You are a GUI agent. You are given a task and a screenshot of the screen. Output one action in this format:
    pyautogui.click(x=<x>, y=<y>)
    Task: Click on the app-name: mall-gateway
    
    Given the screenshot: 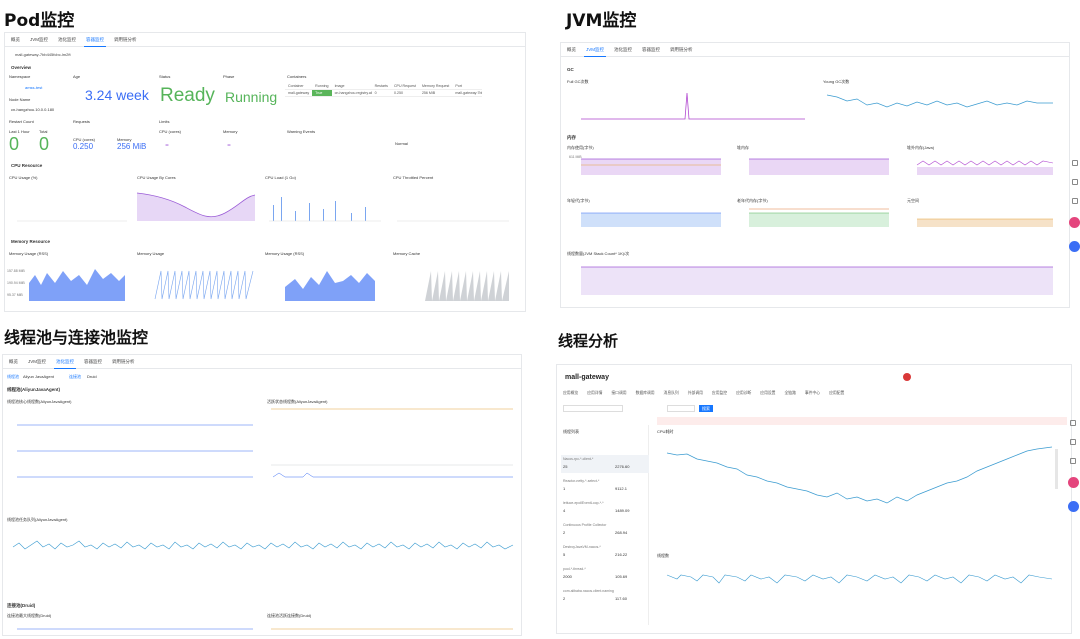 What is the action you would take?
    pyautogui.click(x=587, y=377)
    